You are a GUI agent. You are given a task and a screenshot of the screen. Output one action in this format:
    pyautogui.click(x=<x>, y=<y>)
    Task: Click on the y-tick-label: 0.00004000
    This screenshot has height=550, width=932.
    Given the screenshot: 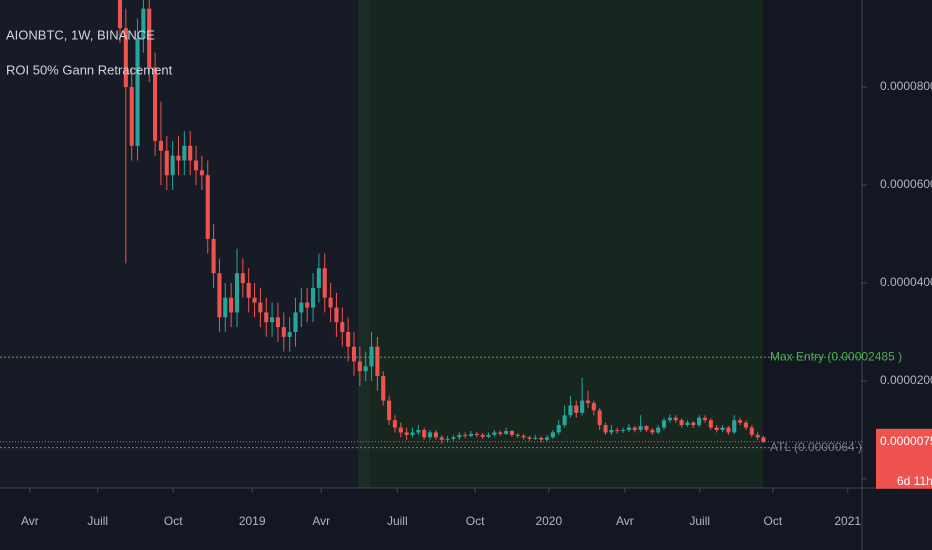 What is the action you would take?
    pyautogui.click(x=906, y=282)
    